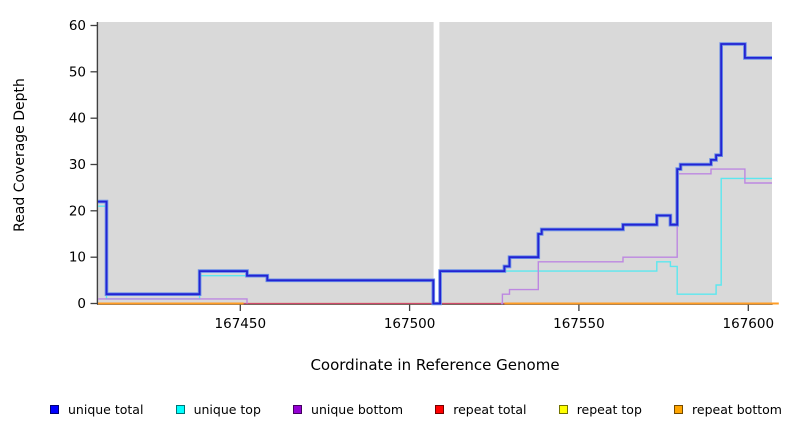 The height and width of the screenshot is (432, 792). Describe the element at coordinates (77, 26) in the screenshot. I see `y-tick-label: 60` at that location.